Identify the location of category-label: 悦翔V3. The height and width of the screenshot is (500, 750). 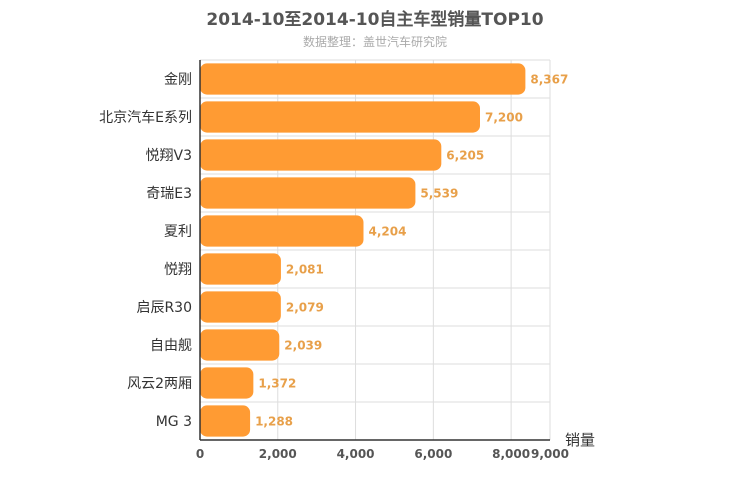
(169, 156).